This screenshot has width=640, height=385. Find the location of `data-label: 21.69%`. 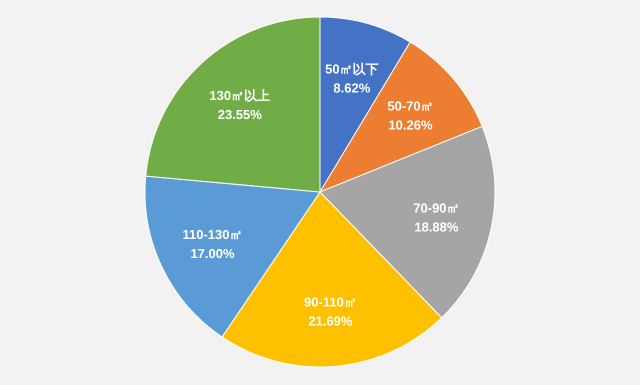

data-label: 21.69% is located at coordinates (330, 321).